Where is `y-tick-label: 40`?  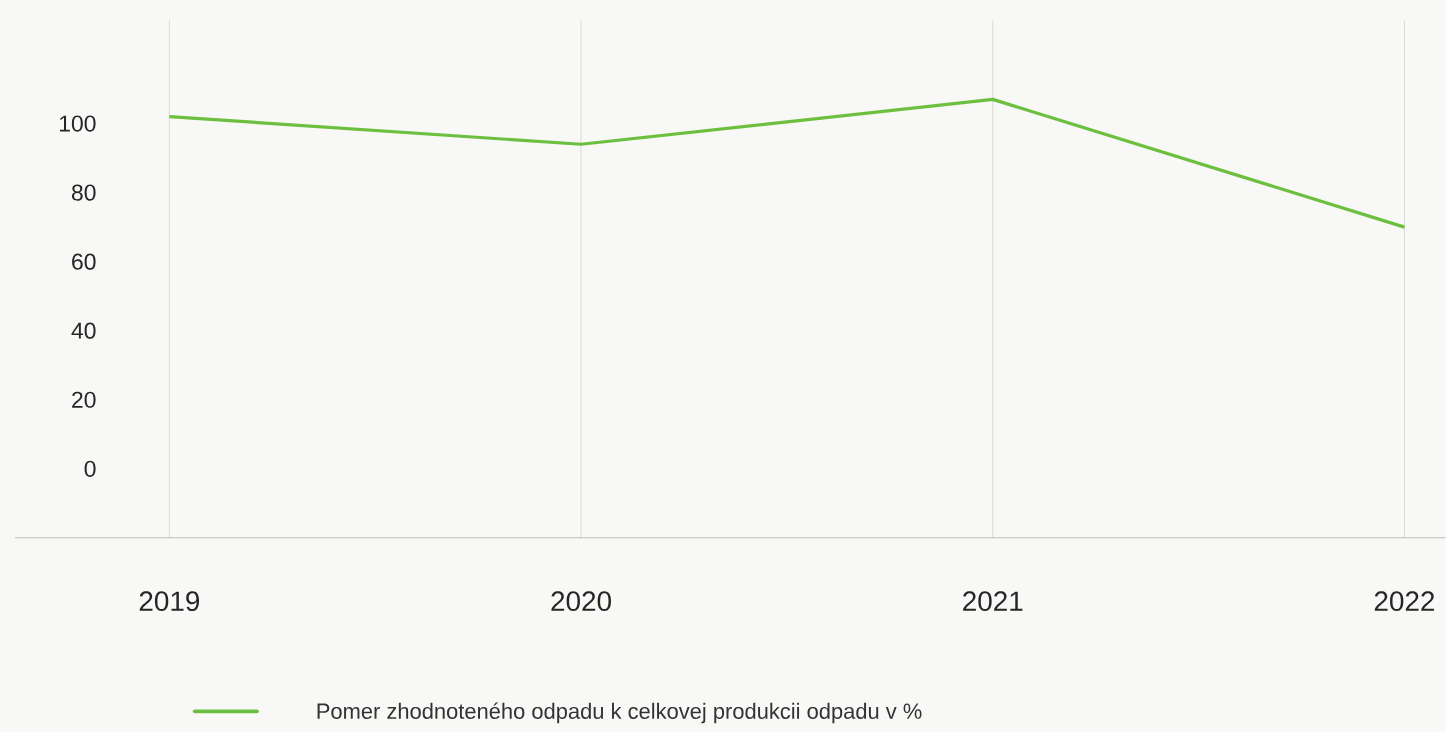
y-tick-label: 40 is located at coordinates (83, 330).